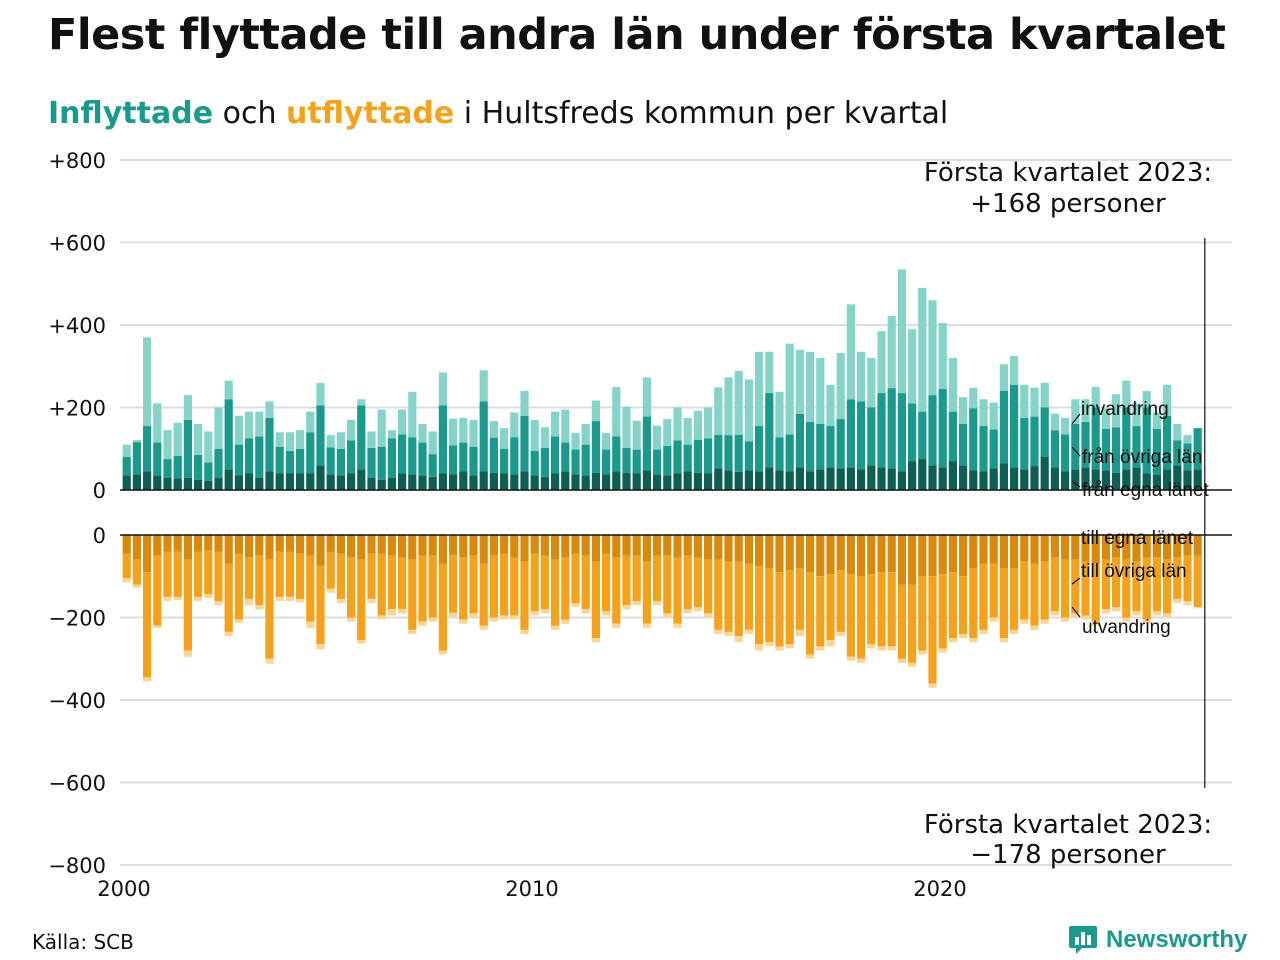 This screenshot has height=960, width=1280. I want to click on annotation-bottom-line1: Första kvartalet 2023:, so click(1068, 825).